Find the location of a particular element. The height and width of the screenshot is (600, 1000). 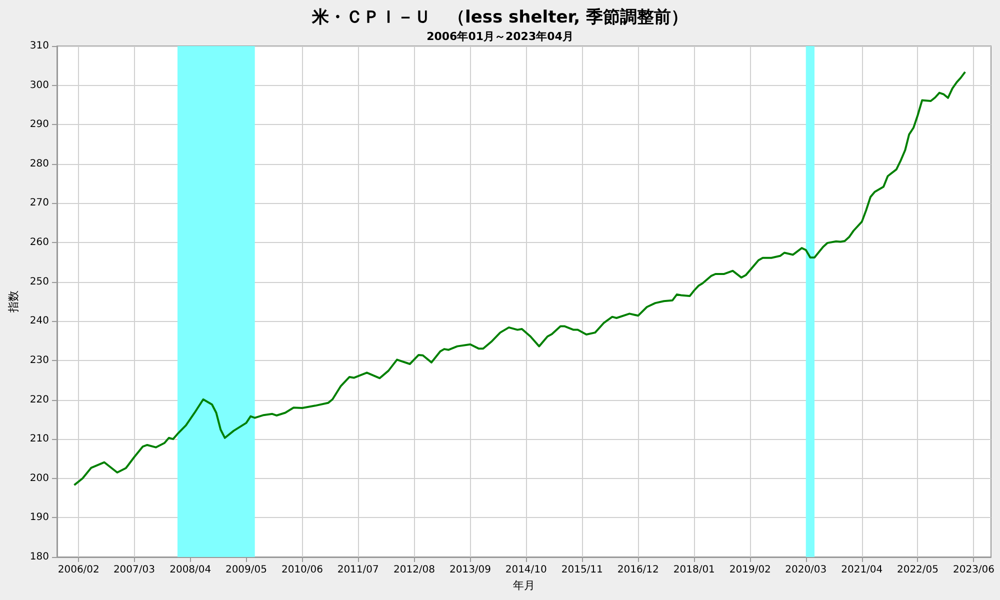

x-tick-label: 2019/02 is located at coordinates (750, 570).